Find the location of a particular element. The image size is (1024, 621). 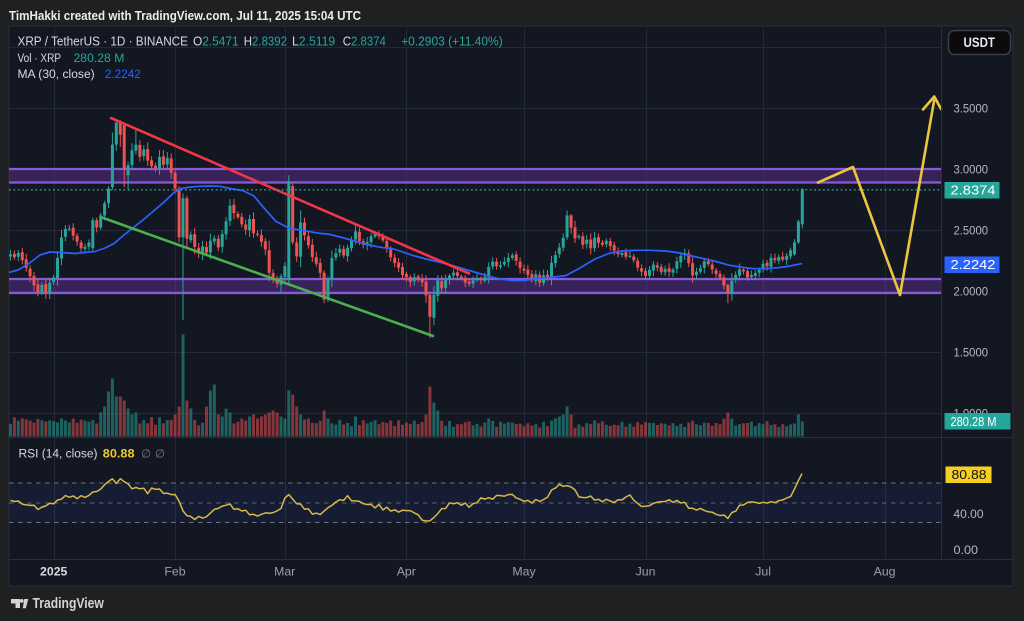

svg-text: MA (30, close) is located at coordinates (56, 74).